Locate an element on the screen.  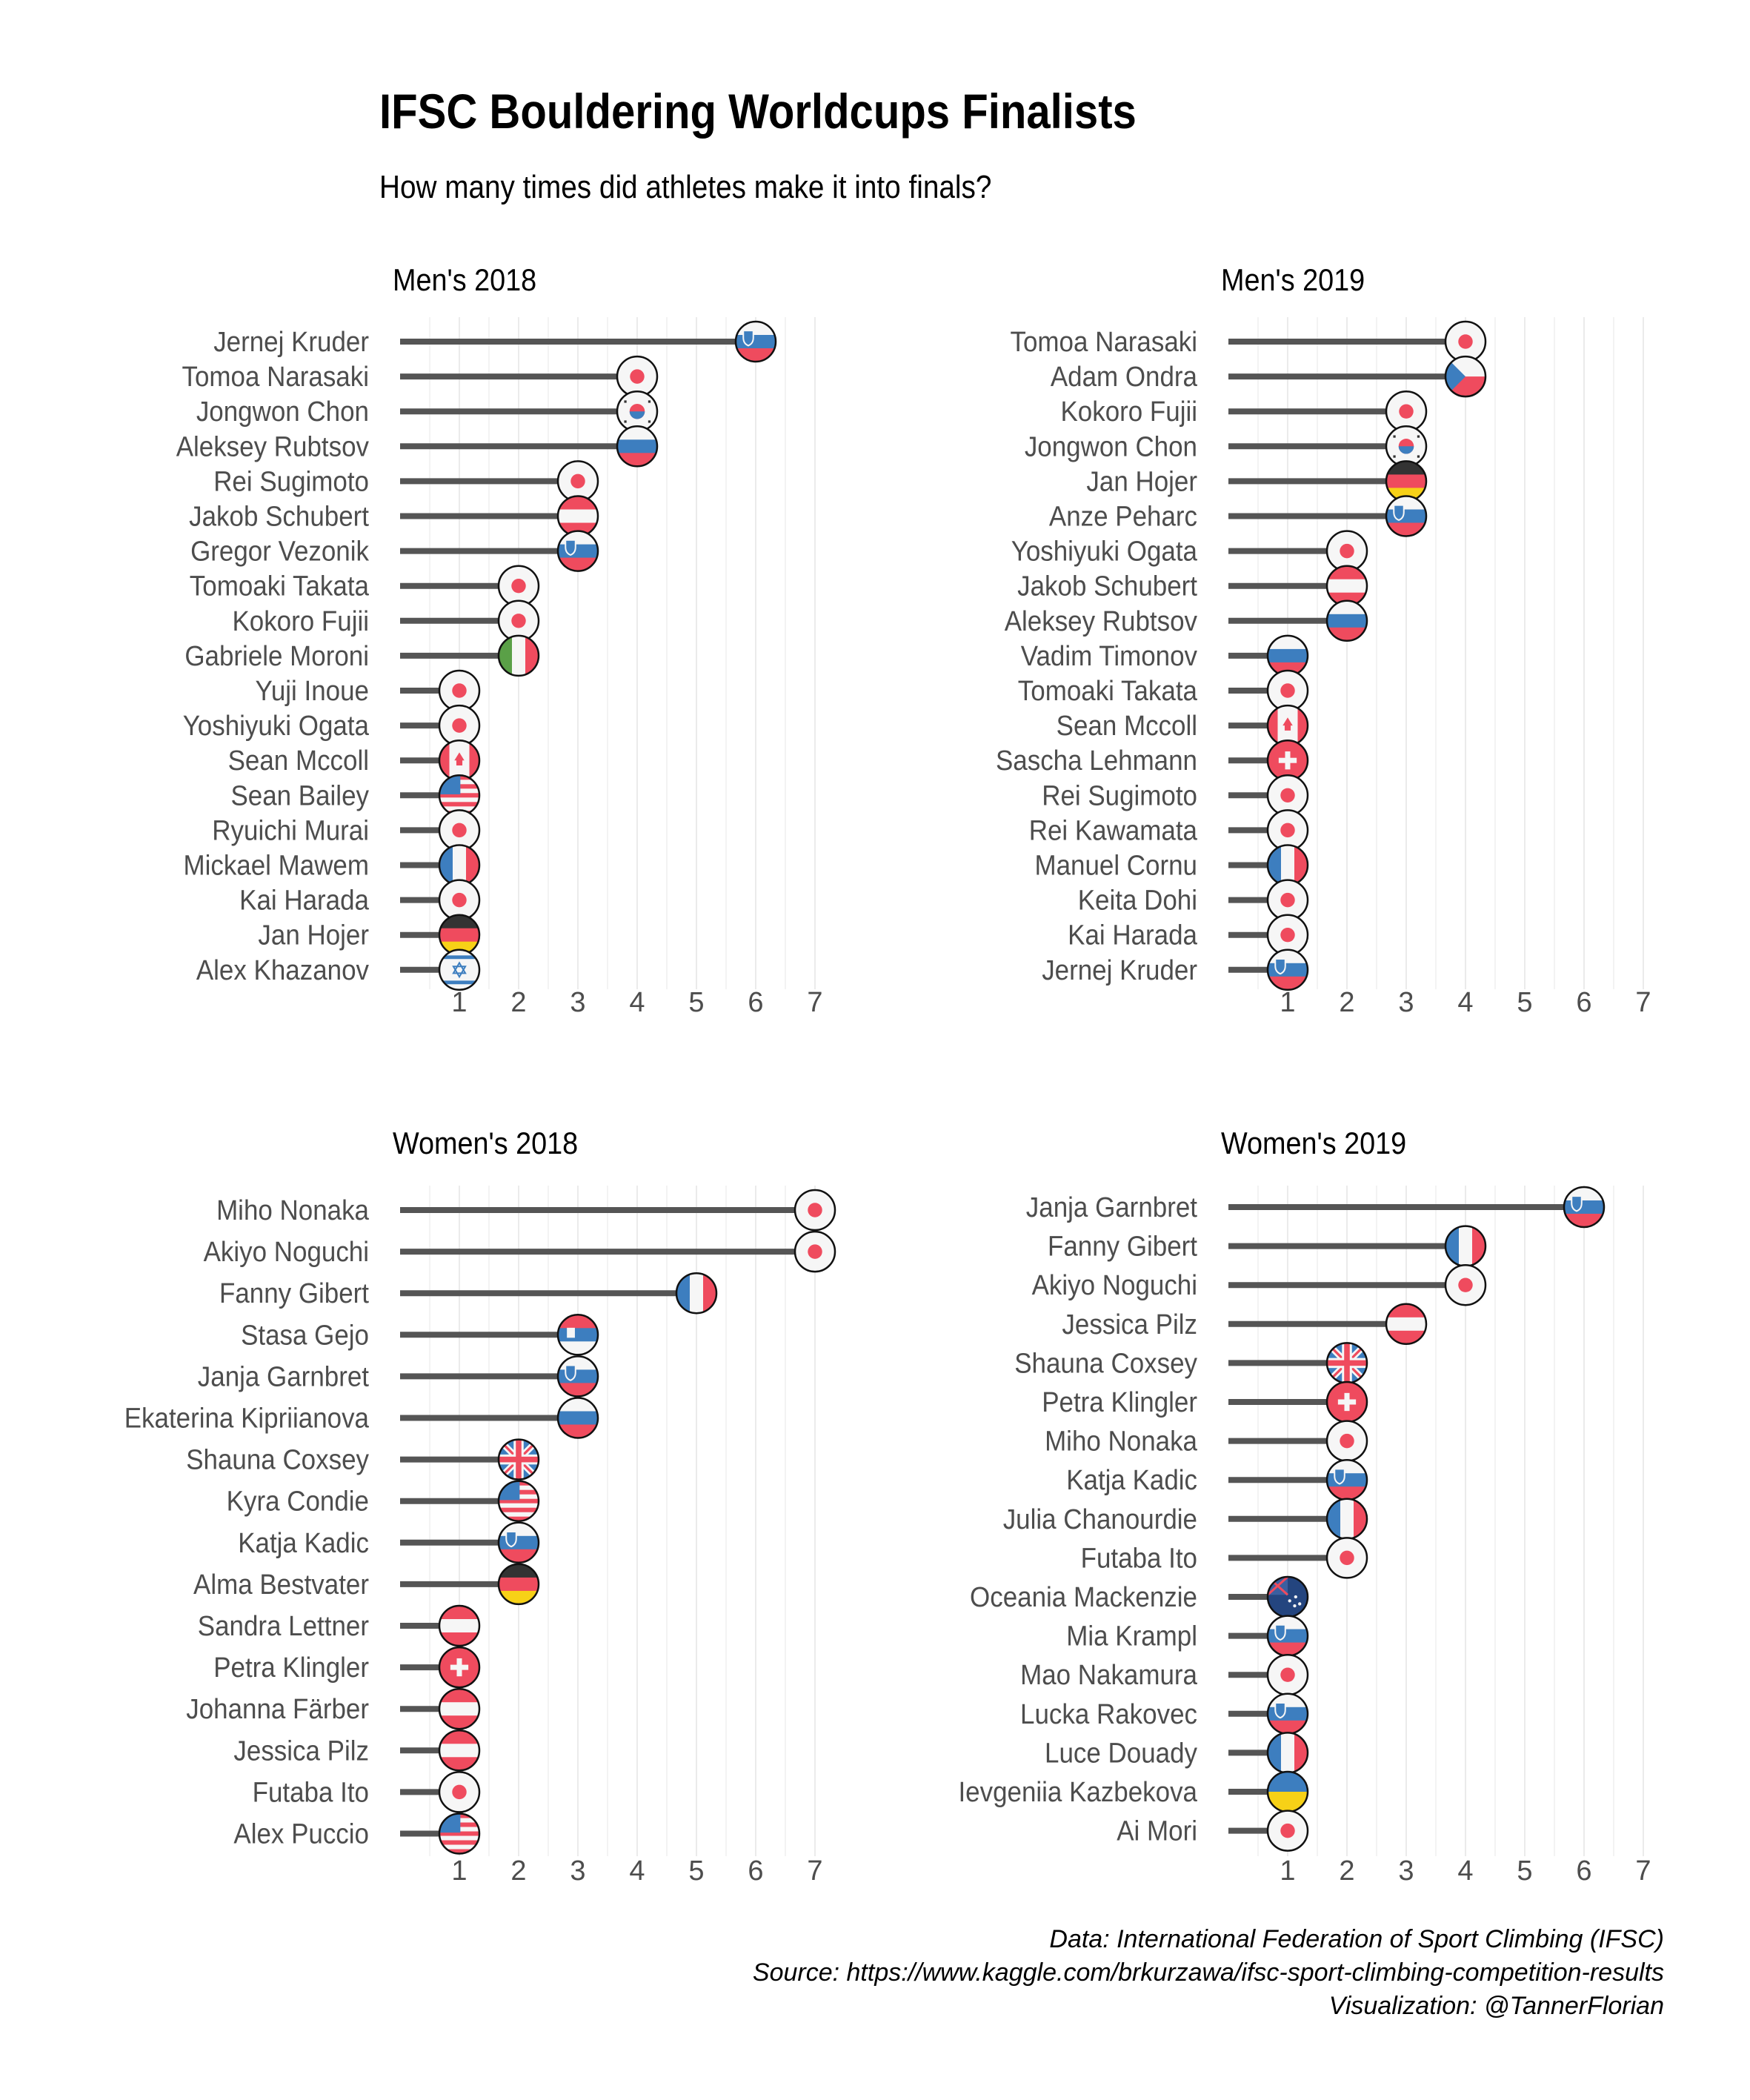
athlete-label: Ai Mori is located at coordinates (1157, 1831).